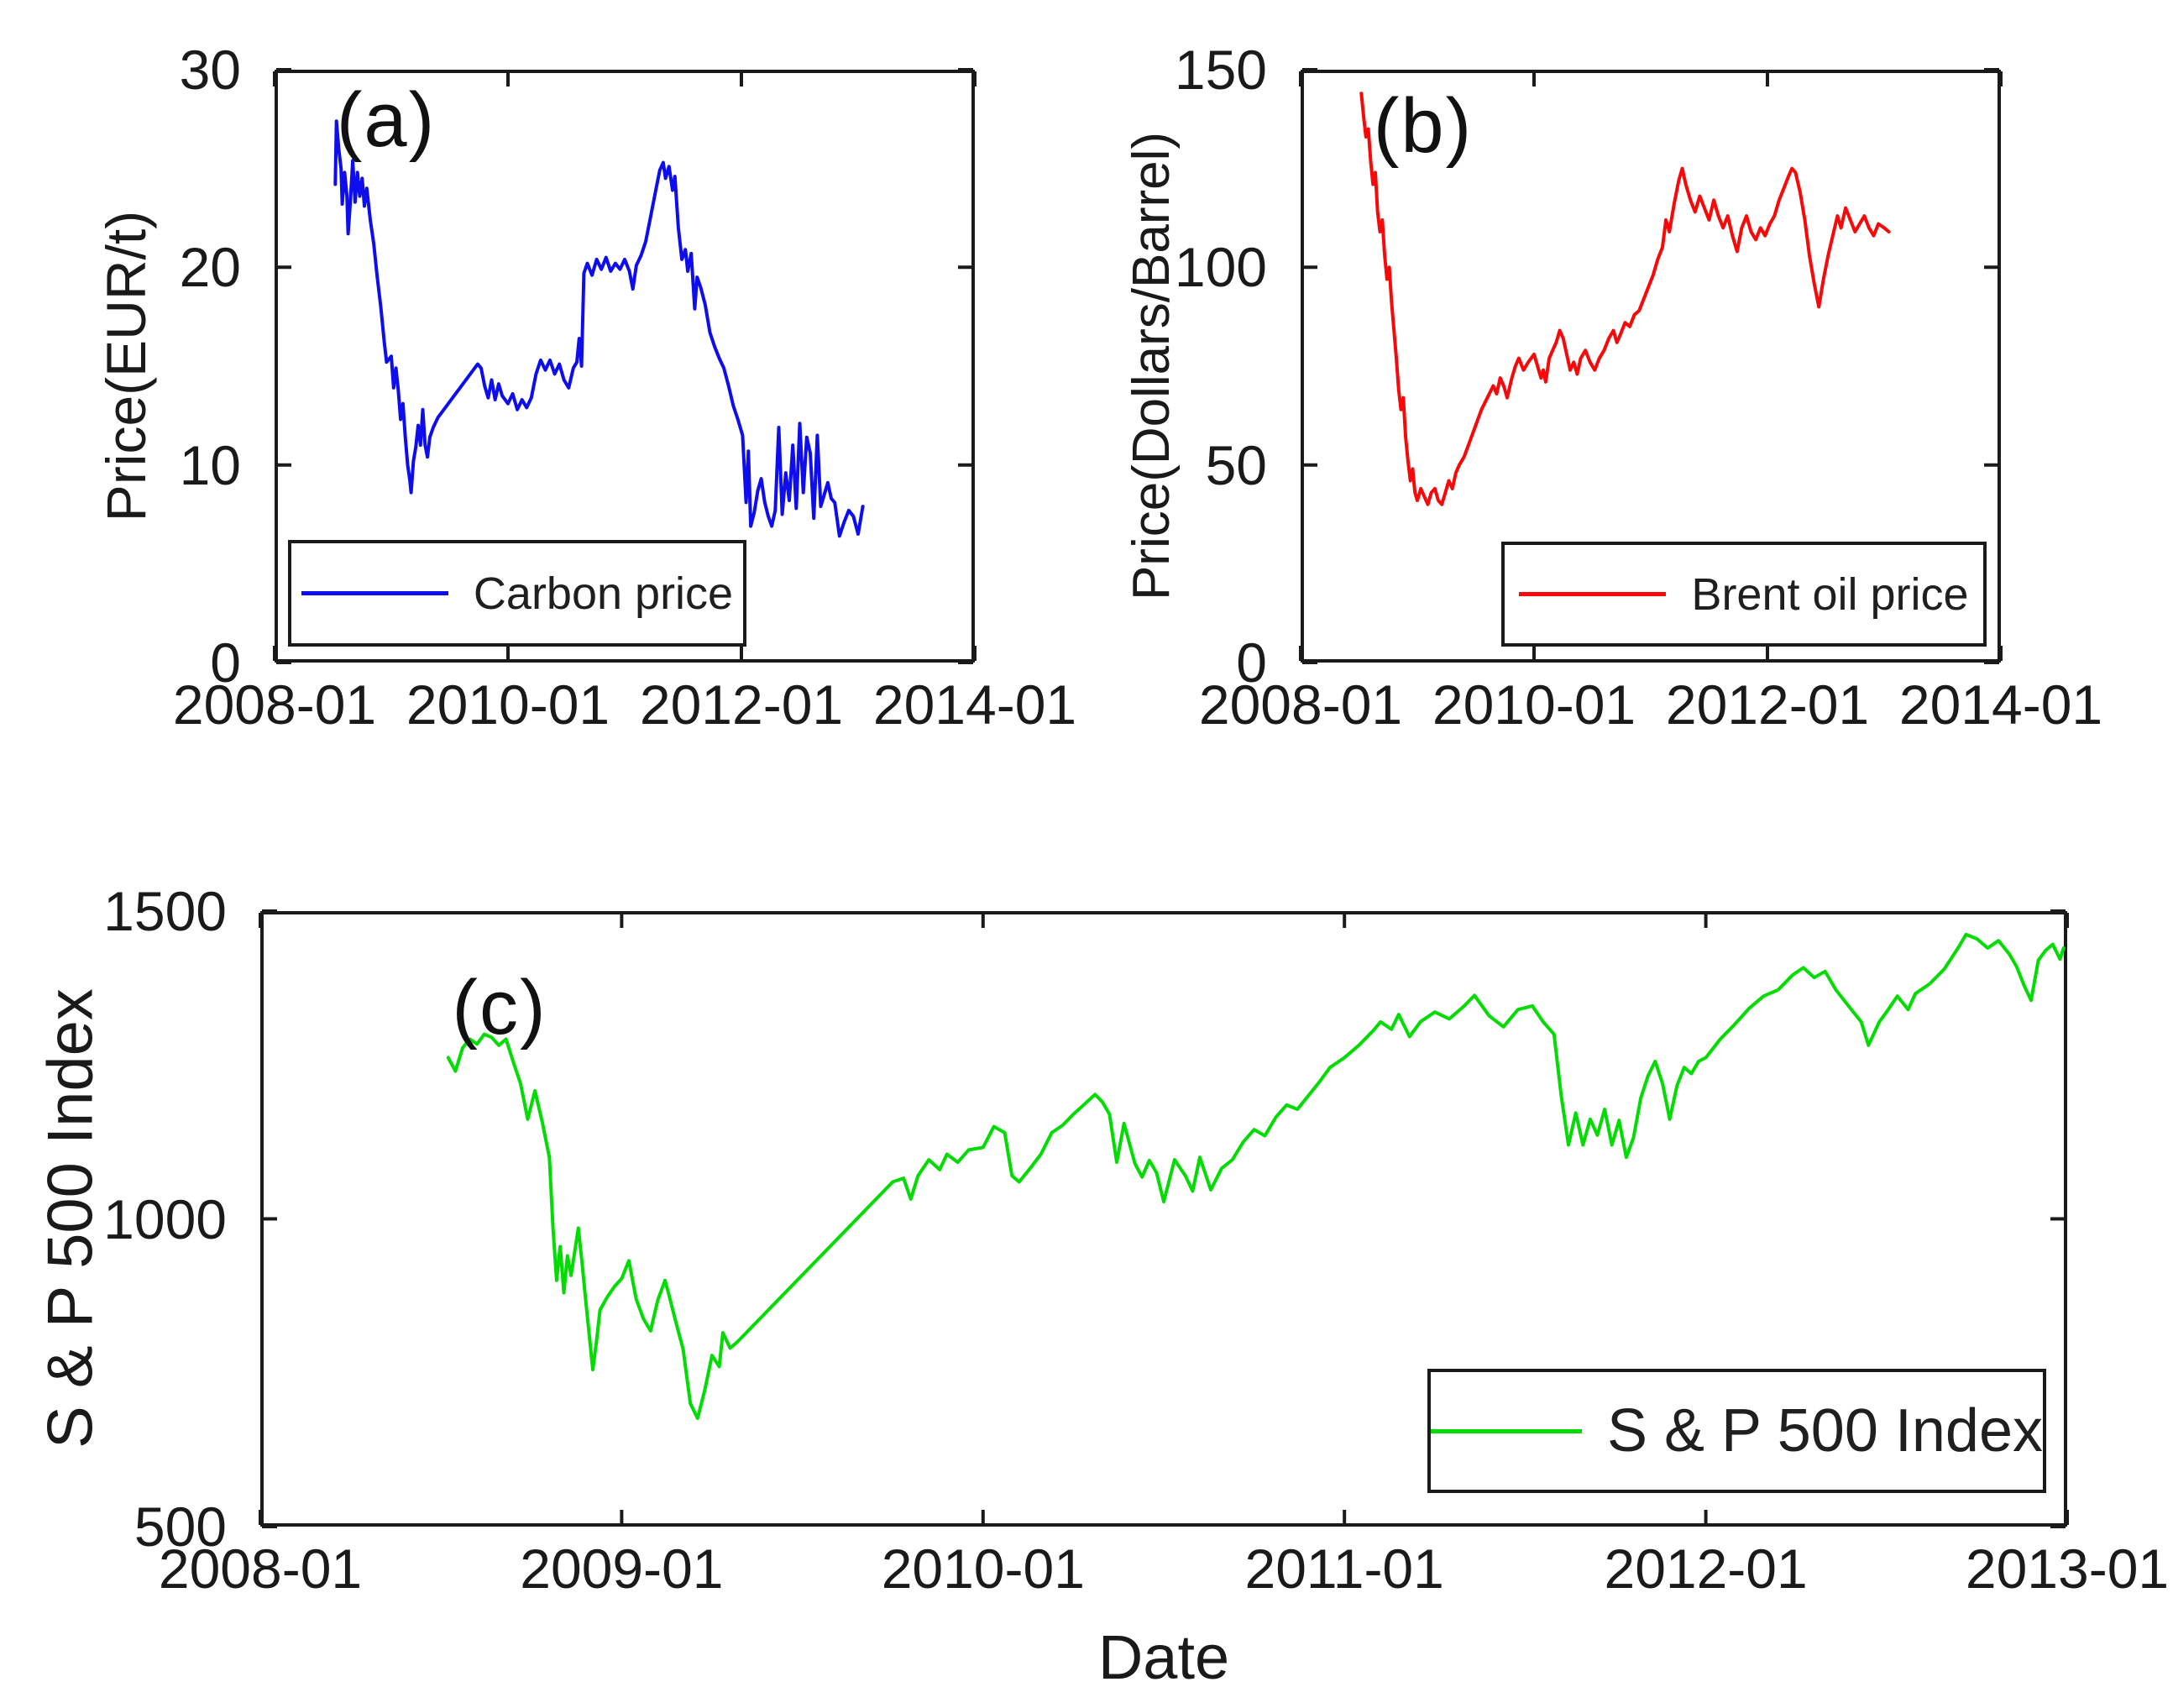 This screenshot has height=1708, width=2173. What do you see at coordinates (1506, 1430) in the screenshot?
I see `sp500-legend-line-sample` at bounding box center [1506, 1430].